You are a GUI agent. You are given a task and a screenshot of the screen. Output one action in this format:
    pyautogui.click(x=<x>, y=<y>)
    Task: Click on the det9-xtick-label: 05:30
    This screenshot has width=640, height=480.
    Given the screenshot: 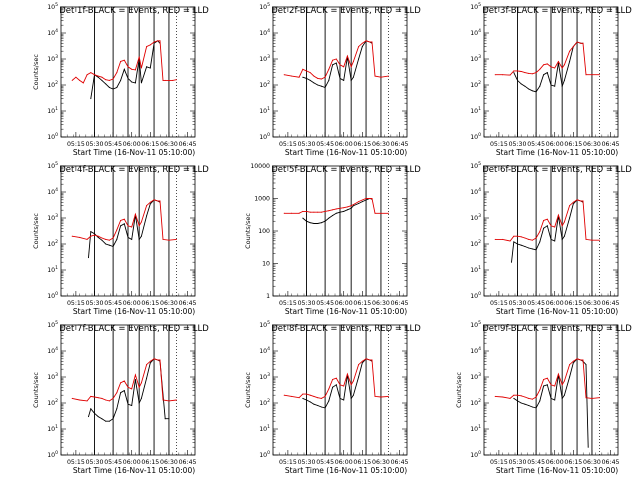 What is the action you would take?
    pyautogui.click(x=518, y=462)
    